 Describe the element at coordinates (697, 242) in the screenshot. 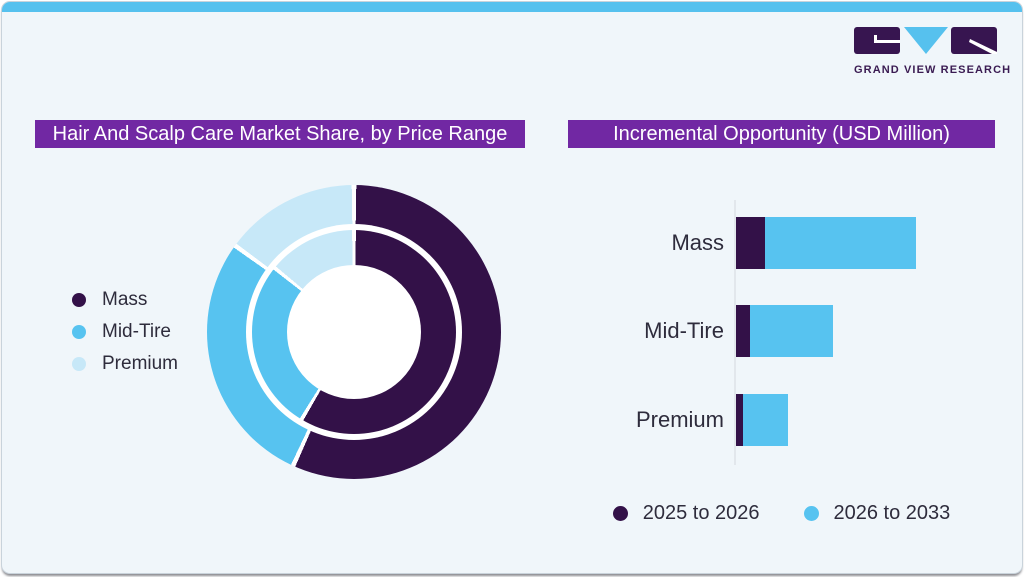

I see `bar-label-mass: Mass` at that location.